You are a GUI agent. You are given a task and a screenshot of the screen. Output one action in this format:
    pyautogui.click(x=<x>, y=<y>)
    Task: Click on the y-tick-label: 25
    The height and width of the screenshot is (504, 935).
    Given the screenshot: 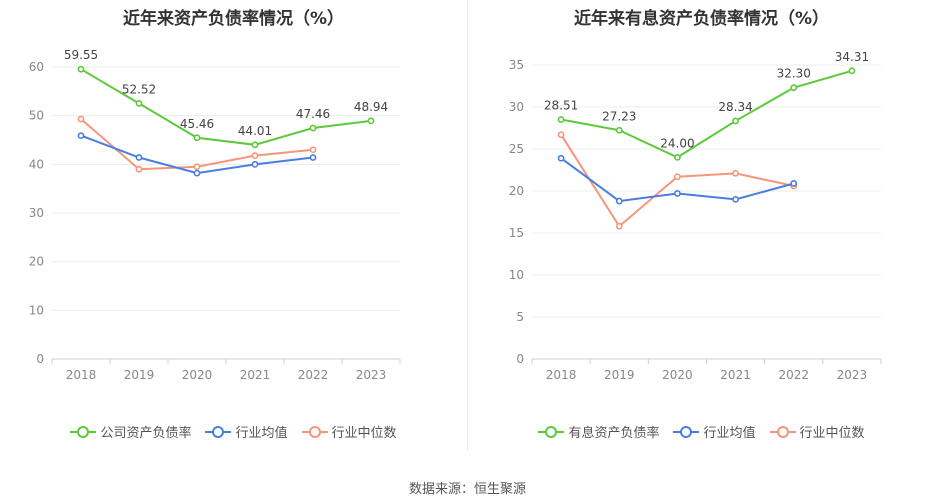 What is the action you would take?
    pyautogui.click(x=516, y=149)
    